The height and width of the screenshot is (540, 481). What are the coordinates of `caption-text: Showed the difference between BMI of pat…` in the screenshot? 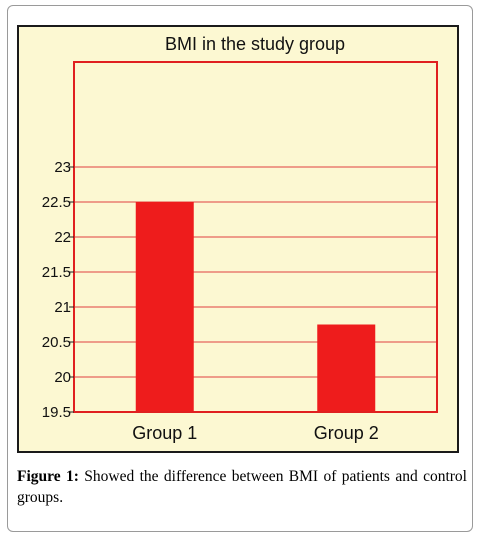 It's located at (242, 487).